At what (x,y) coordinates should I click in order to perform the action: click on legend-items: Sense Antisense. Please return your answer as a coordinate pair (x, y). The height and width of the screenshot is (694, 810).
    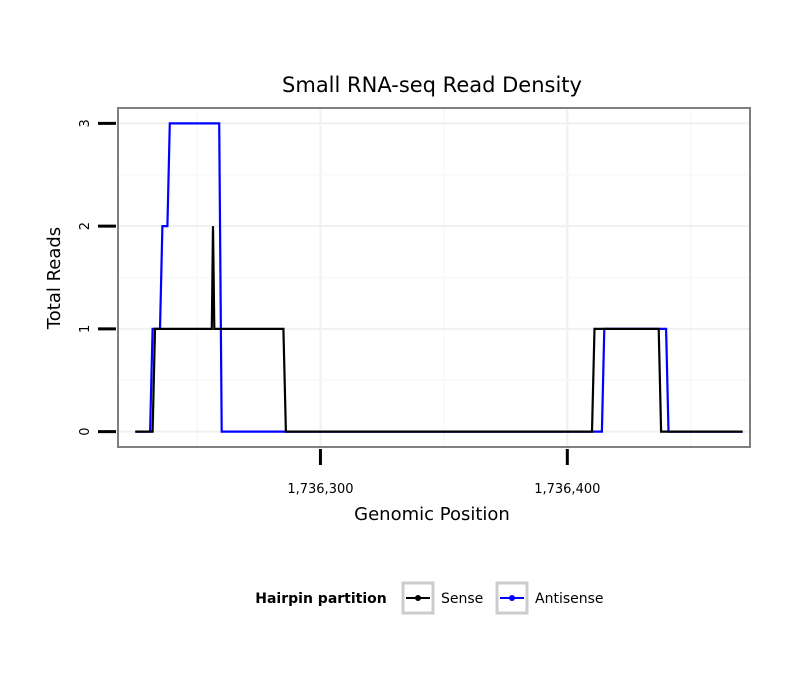
    Looking at the image, I should click on (502, 598).